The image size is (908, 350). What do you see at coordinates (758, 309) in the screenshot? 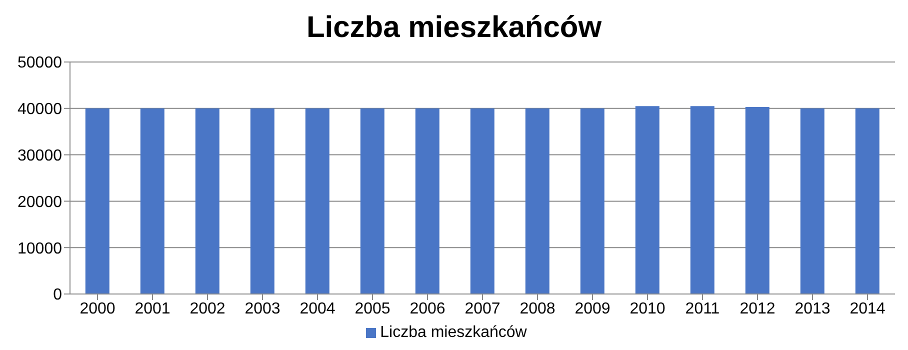
I see `x-tick-label: 2012` at bounding box center [758, 309].